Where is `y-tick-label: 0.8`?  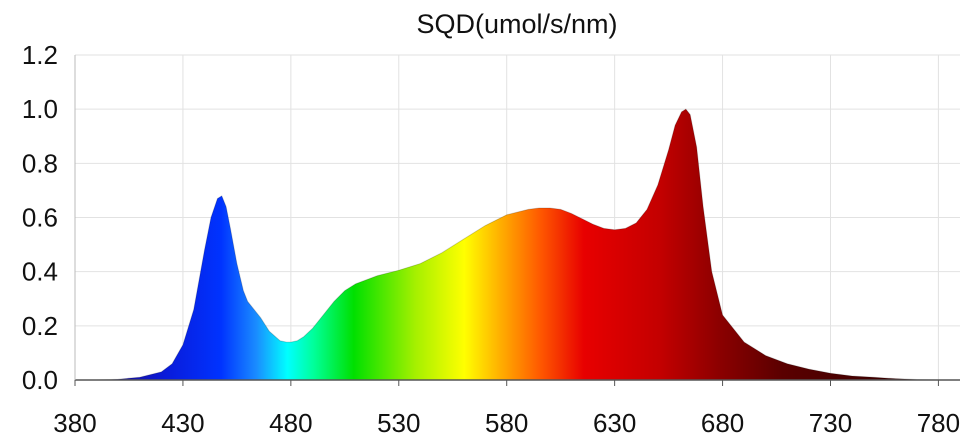 y-tick-label: 0.8 is located at coordinates (40, 163).